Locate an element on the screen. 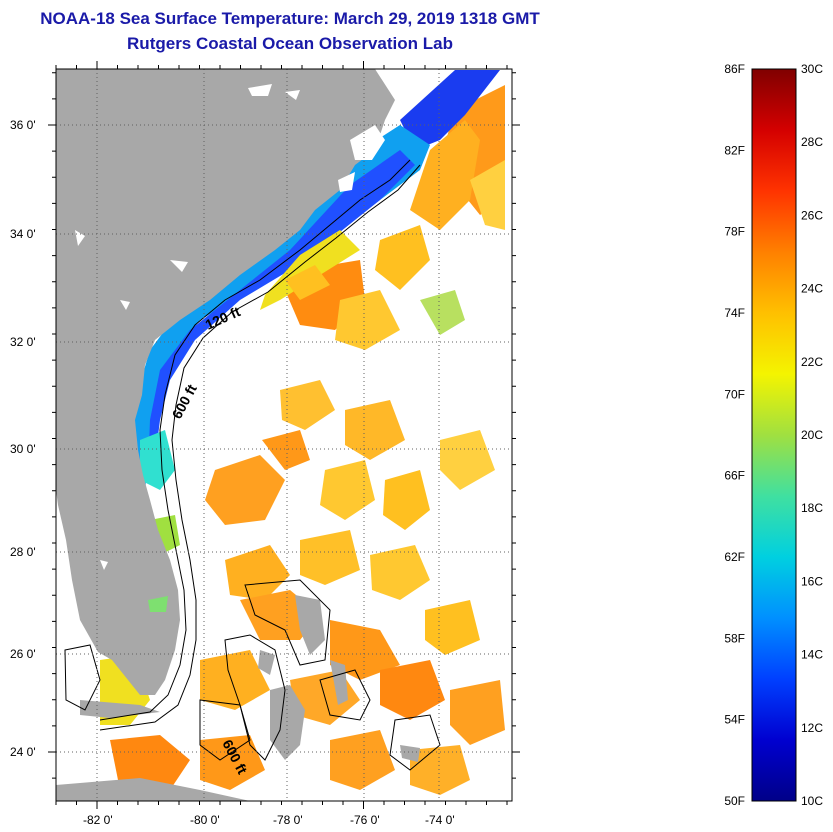  colorbar-fahrenheit-label: 58F is located at coordinates (734, 638).